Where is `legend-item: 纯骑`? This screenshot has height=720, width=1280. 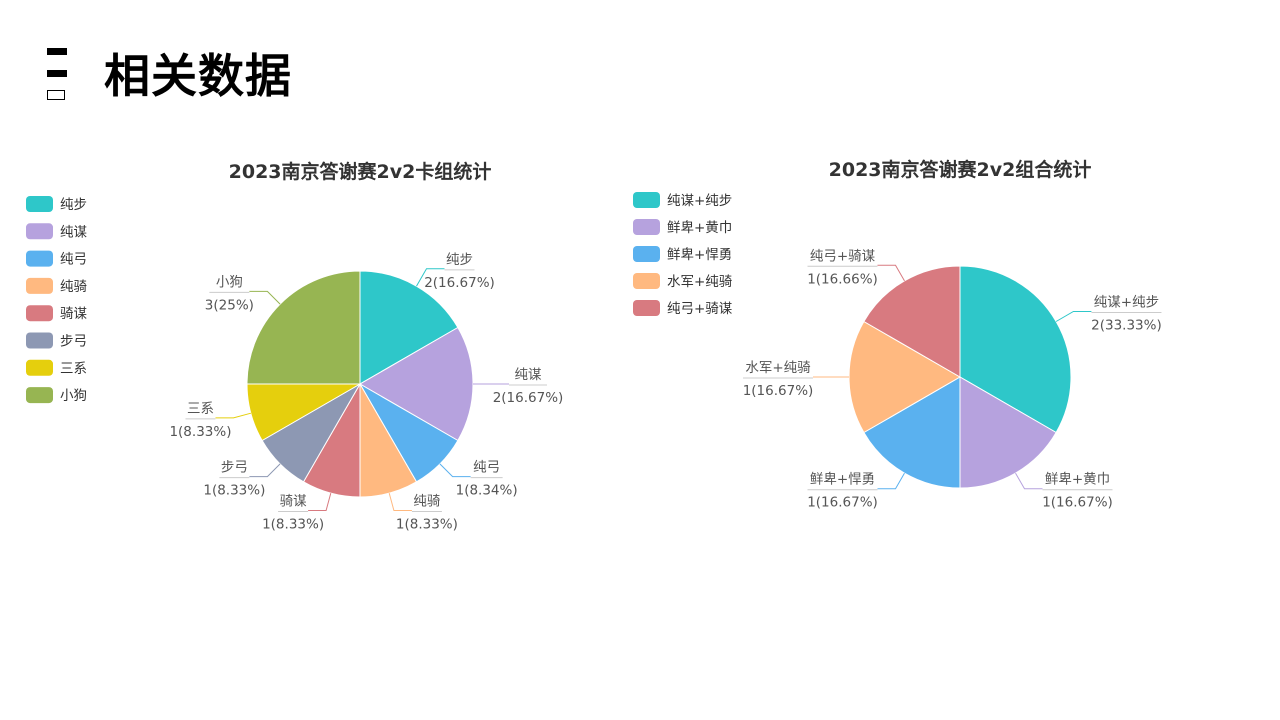 legend-item: 纯骑 is located at coordinates (56, 286).